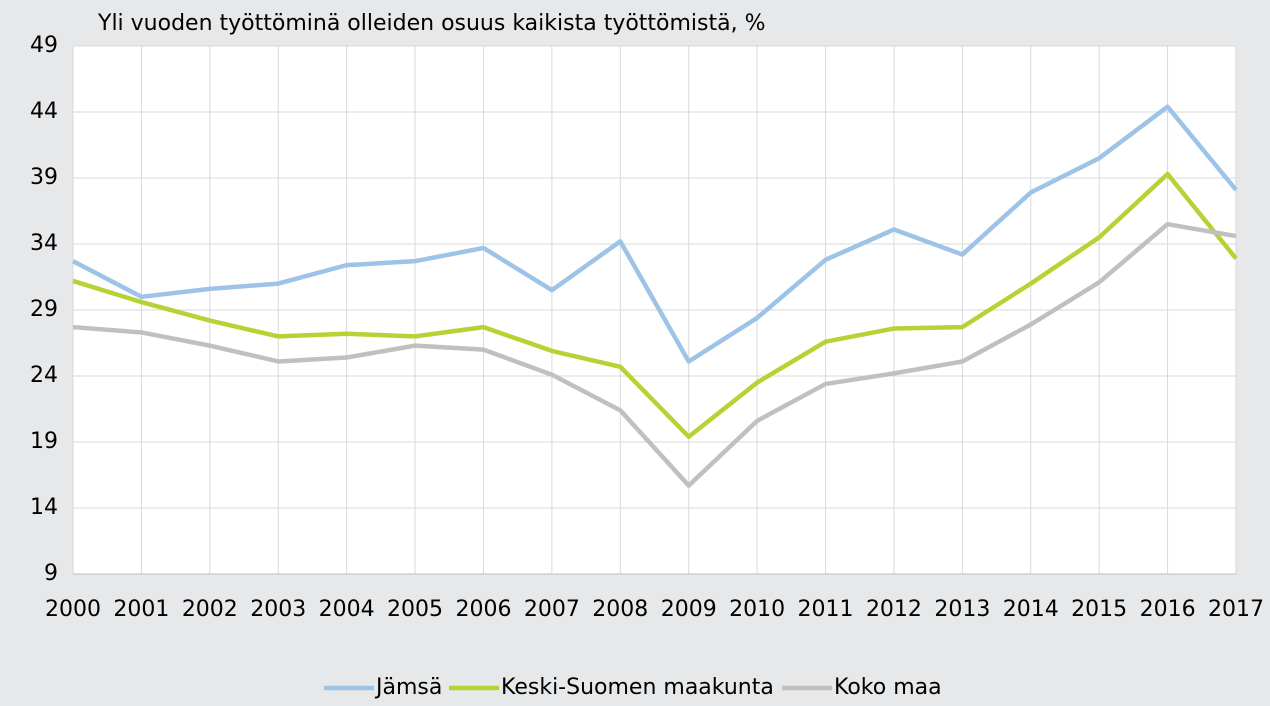 The height and width of the screenshot is (706, 1270). I want to click on y-tick-label: 29, so click(44, 309).